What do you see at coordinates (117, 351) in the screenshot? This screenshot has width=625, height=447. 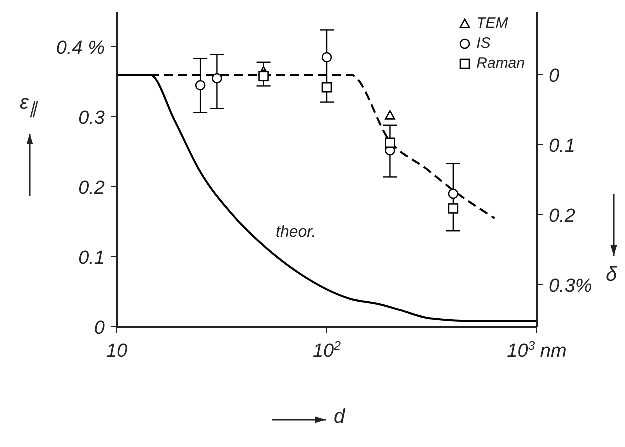 I see `x-tick-label: 10` at bounding box center [117, 351].